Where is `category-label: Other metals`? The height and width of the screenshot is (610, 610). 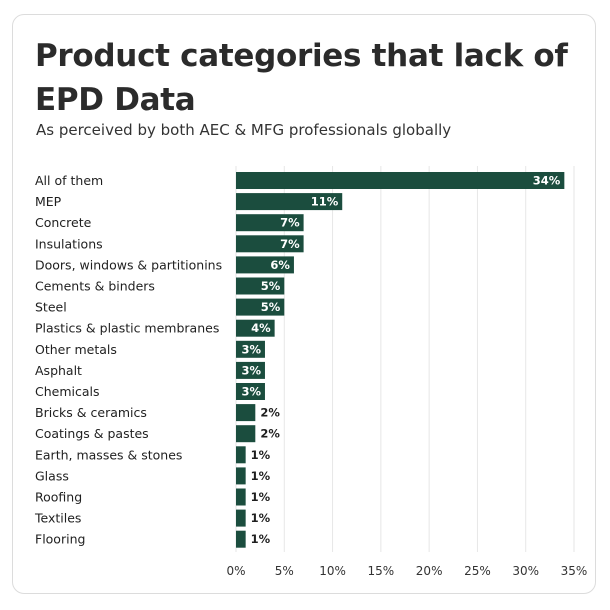 category-label: Other metals is located at coordinates (76, 349).